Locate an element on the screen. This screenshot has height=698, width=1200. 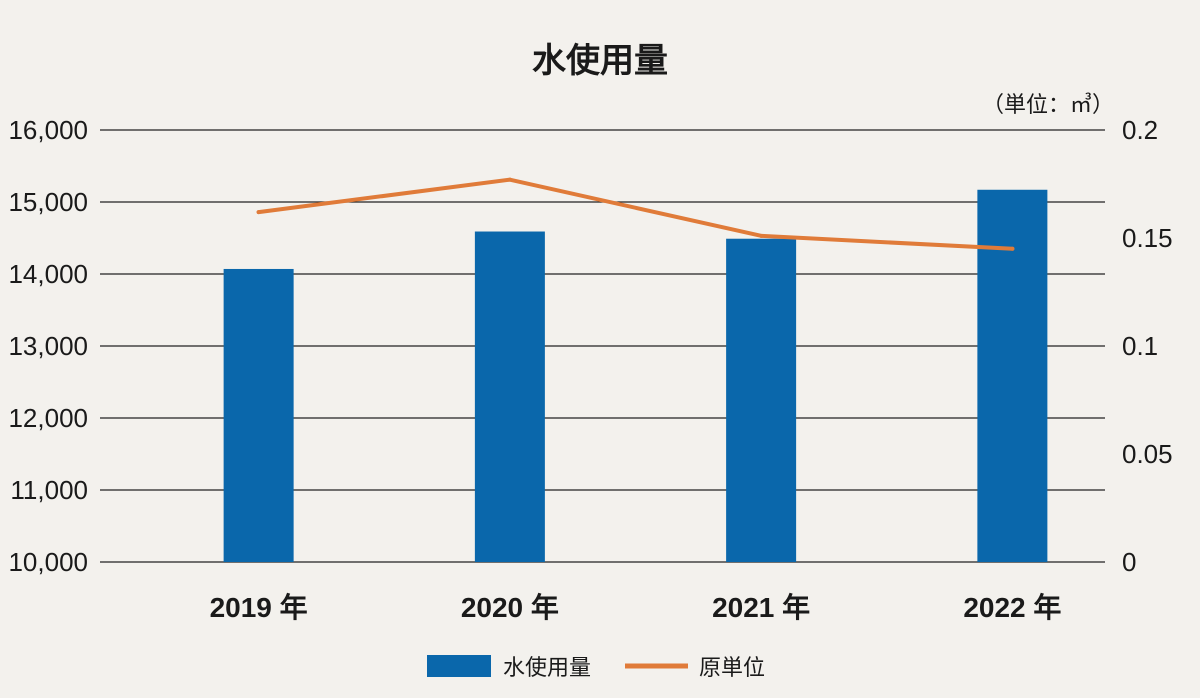
right-tick-label: 0.2 is located at coordinates (1140, 130).